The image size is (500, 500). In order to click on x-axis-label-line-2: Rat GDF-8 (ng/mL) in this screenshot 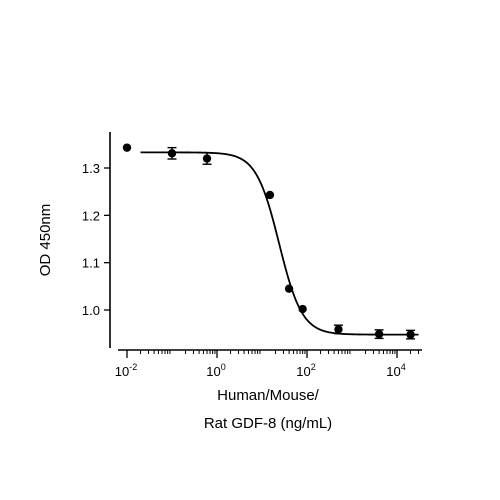, I will do `click(268, 423)`.